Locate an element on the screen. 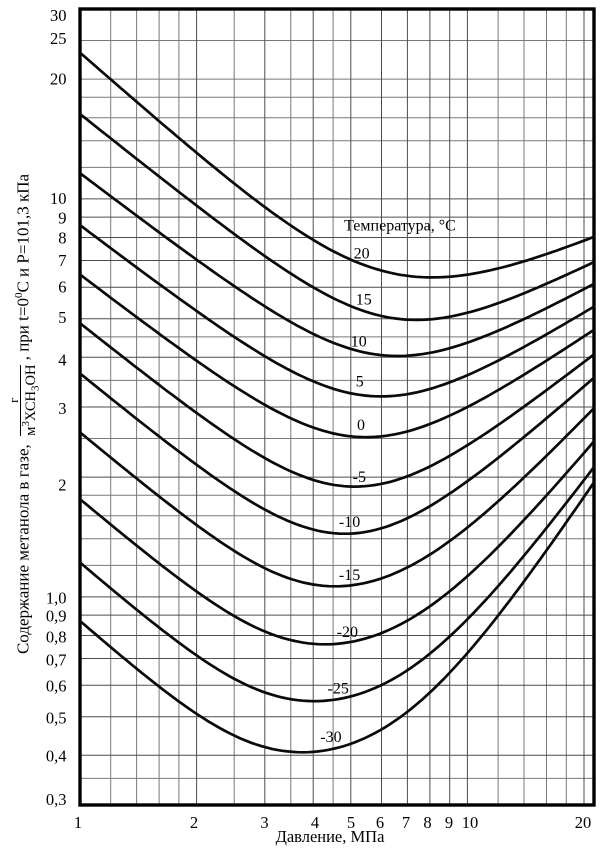  svg-text: 0,7 is located at coordinates (56, 660).